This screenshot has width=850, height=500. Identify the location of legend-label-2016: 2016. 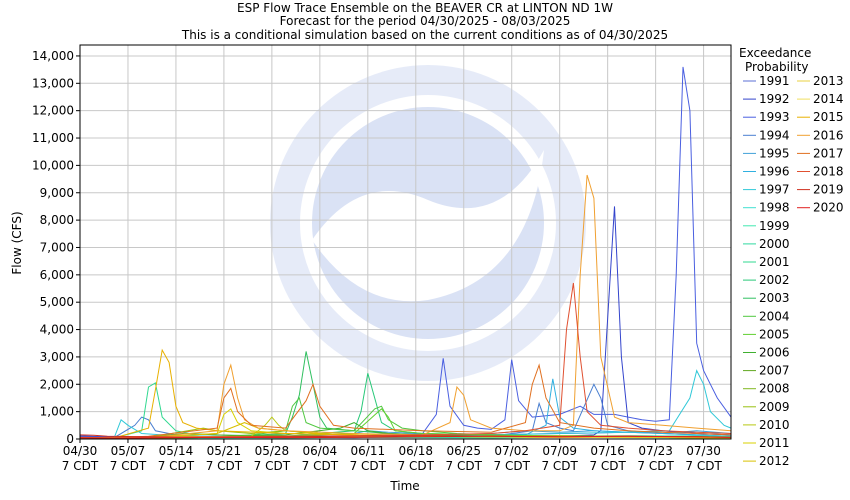
(828, 135).